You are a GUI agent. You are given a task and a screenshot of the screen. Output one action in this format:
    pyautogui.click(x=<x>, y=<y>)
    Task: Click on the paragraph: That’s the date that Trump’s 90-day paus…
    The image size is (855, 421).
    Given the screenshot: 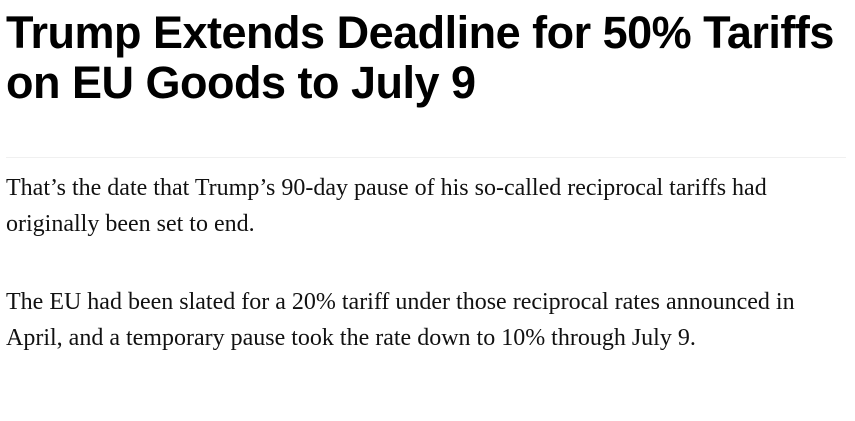 What is the action you would take?
    pyautogui.click(x=386, y=206)
    